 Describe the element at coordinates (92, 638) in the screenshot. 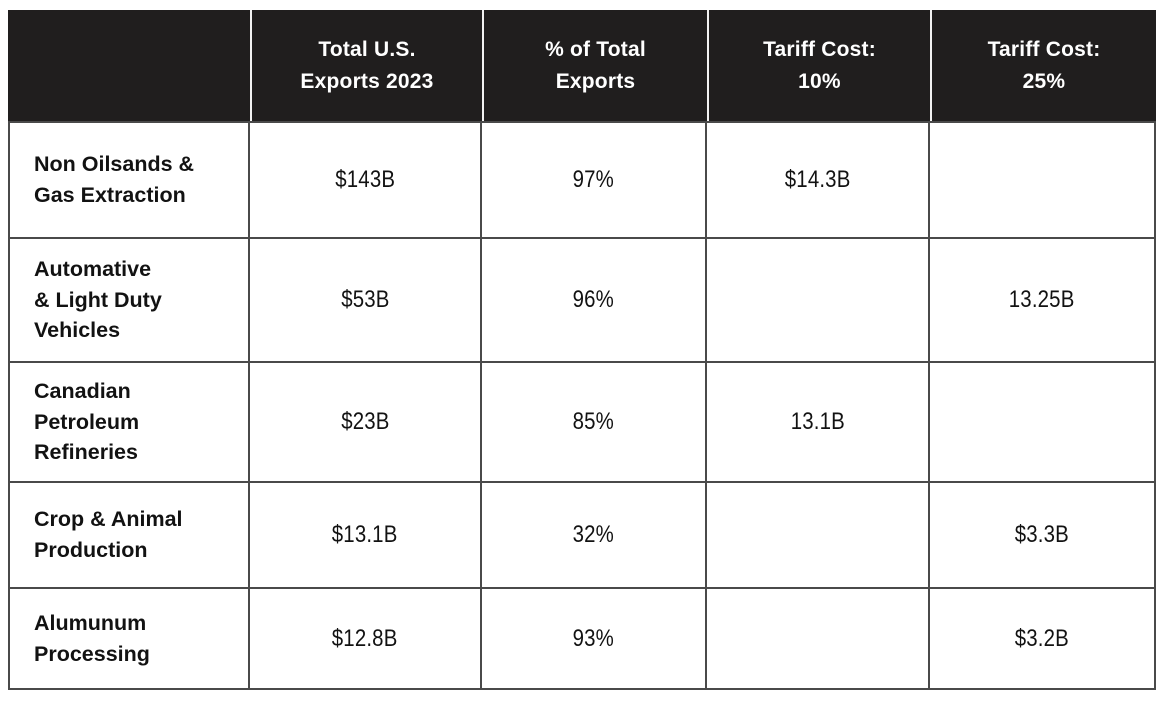

I see `row-label-text: Alumunum Processing` at that location.